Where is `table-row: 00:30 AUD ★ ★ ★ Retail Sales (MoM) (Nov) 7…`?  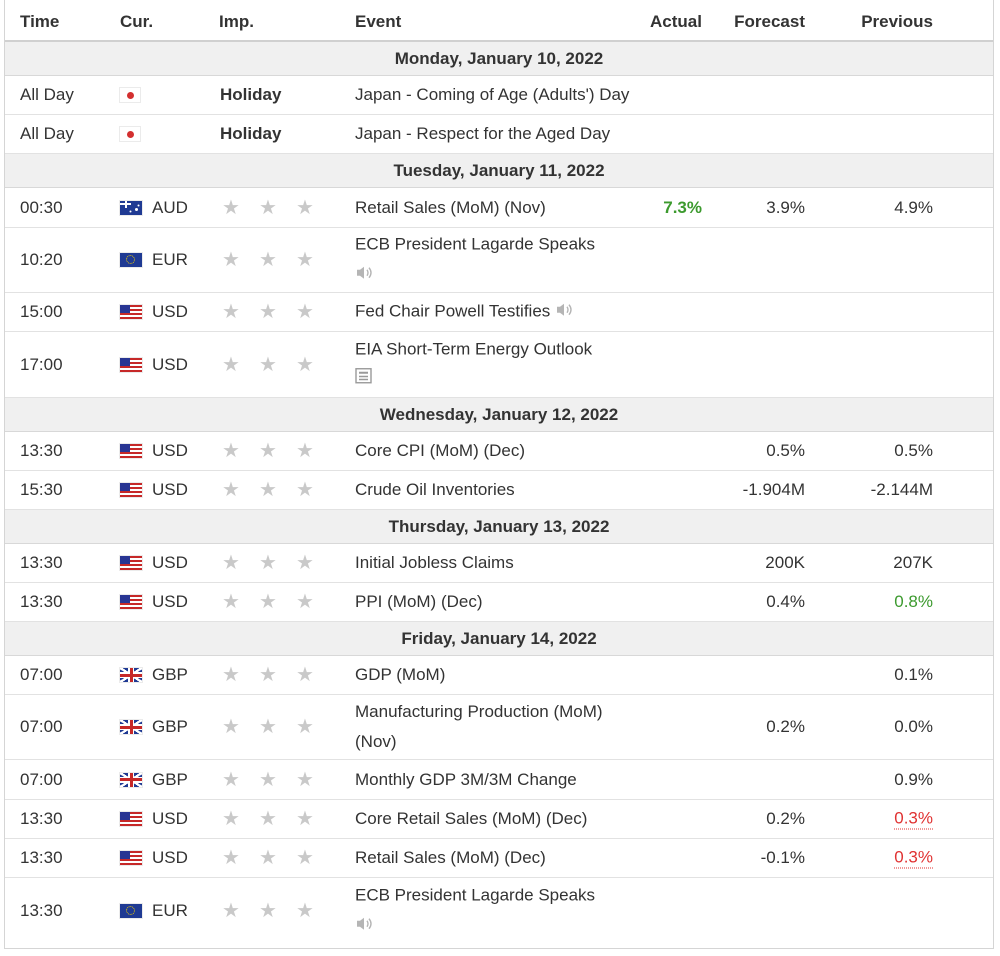 table-row: 00:30 AUD ★ ★ ★ Retail Sales (MoM) (Nov) 7… is located at coordinates (499, 208).